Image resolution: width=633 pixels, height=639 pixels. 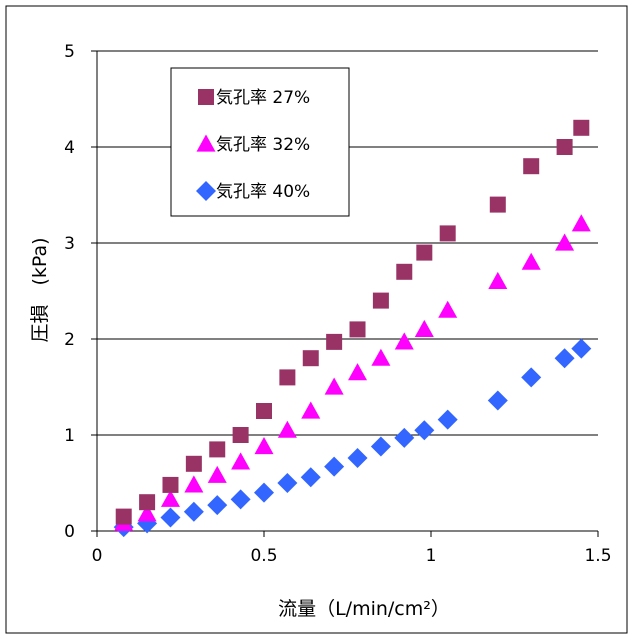 I want to click on x-axis-title: 流量（L/min/cm²）, so click(x=364, y=609).